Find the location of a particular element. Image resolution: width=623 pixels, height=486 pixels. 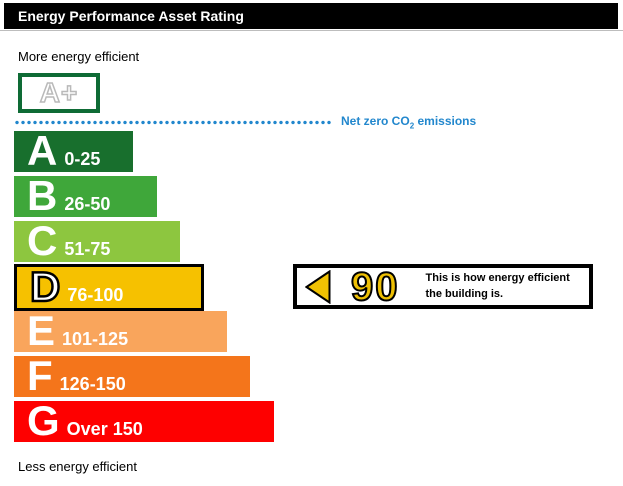

band-a-content: A 0-25 is located at coordinates (57, 150).